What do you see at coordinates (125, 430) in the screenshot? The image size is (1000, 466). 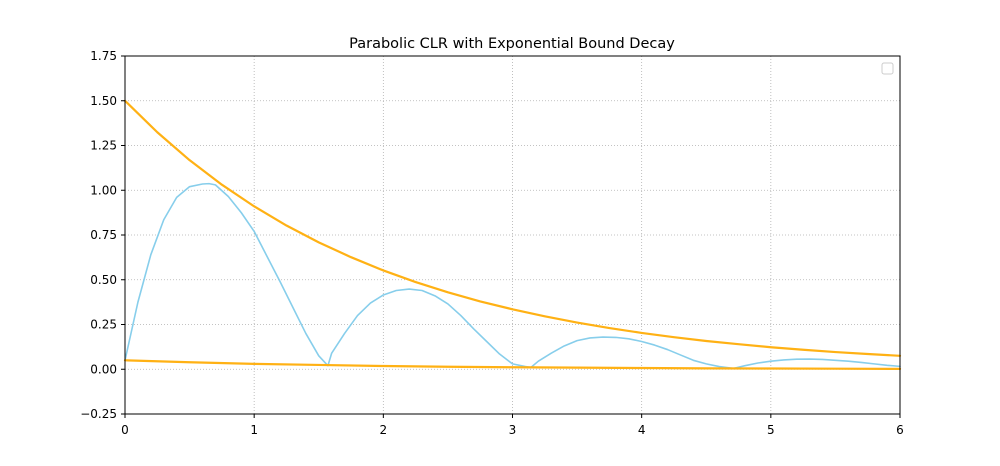 I see `x-tick-label: 0` at bounding box center [125, 430].